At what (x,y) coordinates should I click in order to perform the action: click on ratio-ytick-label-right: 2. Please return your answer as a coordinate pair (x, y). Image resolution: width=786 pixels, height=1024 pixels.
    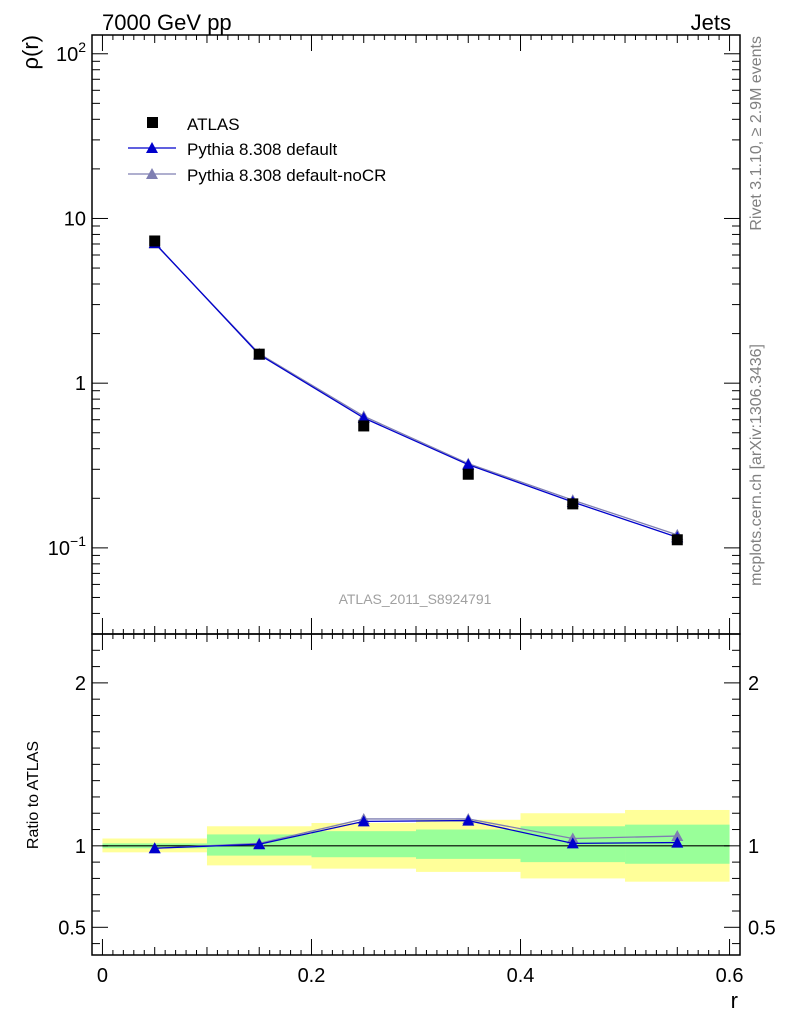
    Looking at the image, I should click on (753, 684).